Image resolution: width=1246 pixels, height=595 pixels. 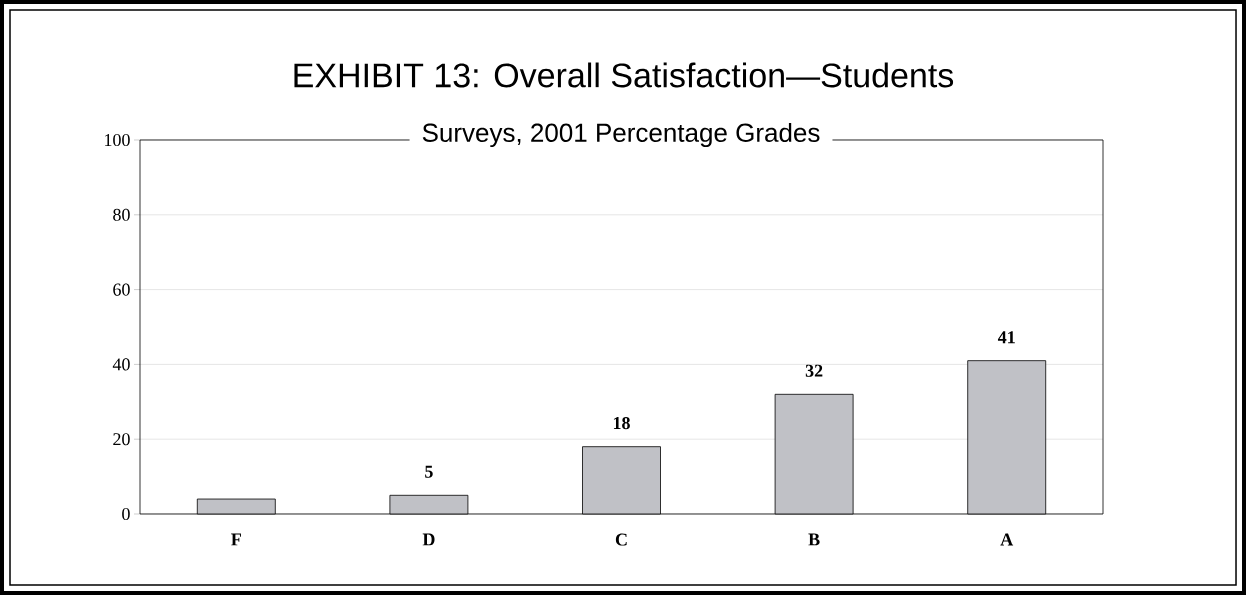 What do you see at coordinates (1006, 337) in the screenshot?
I see `data-label: 41` at bounding box center [1006, 337].